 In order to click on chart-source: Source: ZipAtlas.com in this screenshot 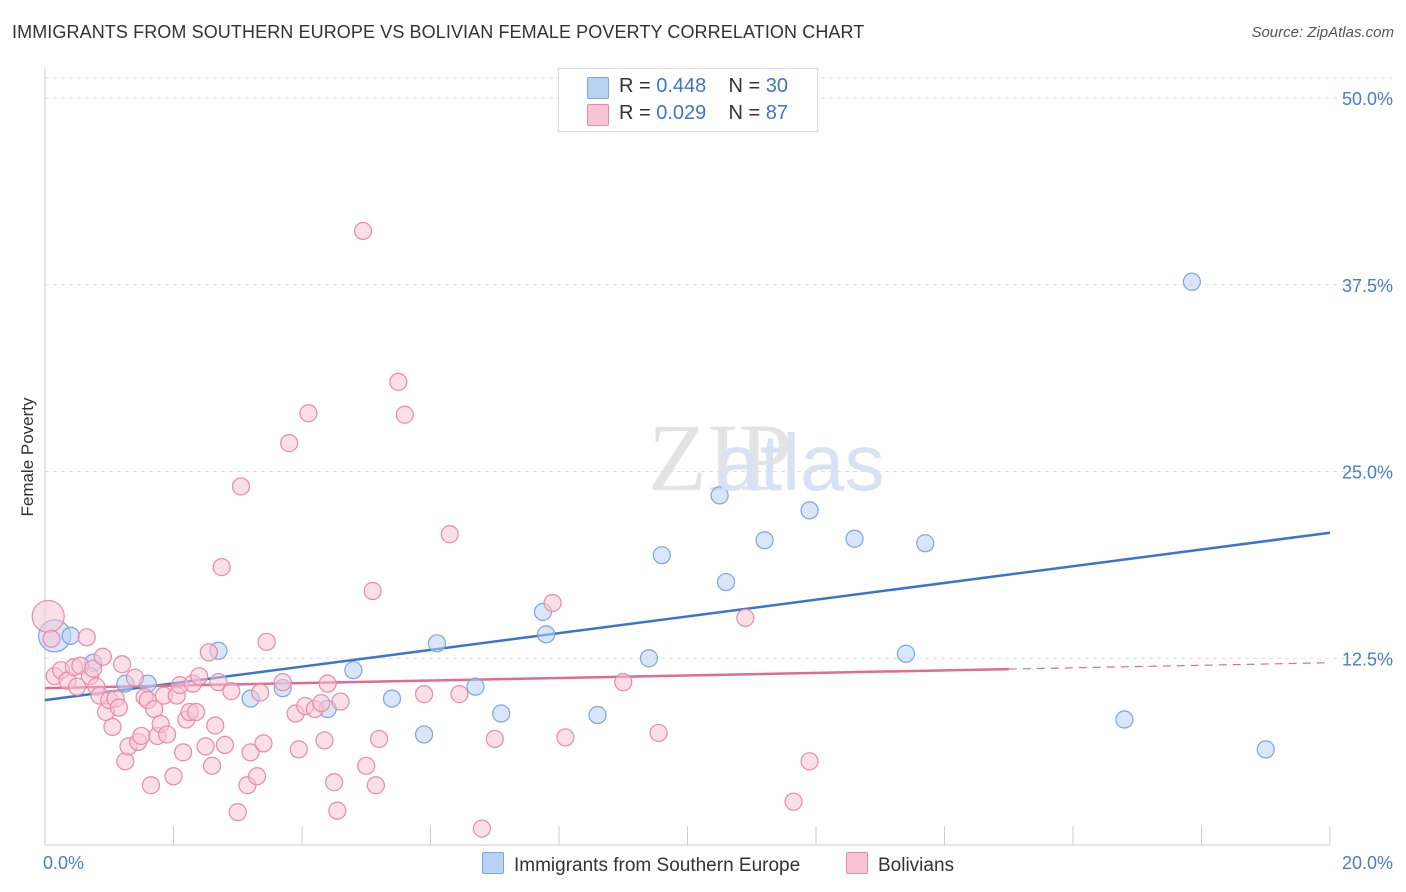, I will do `click(1322, 32)`.